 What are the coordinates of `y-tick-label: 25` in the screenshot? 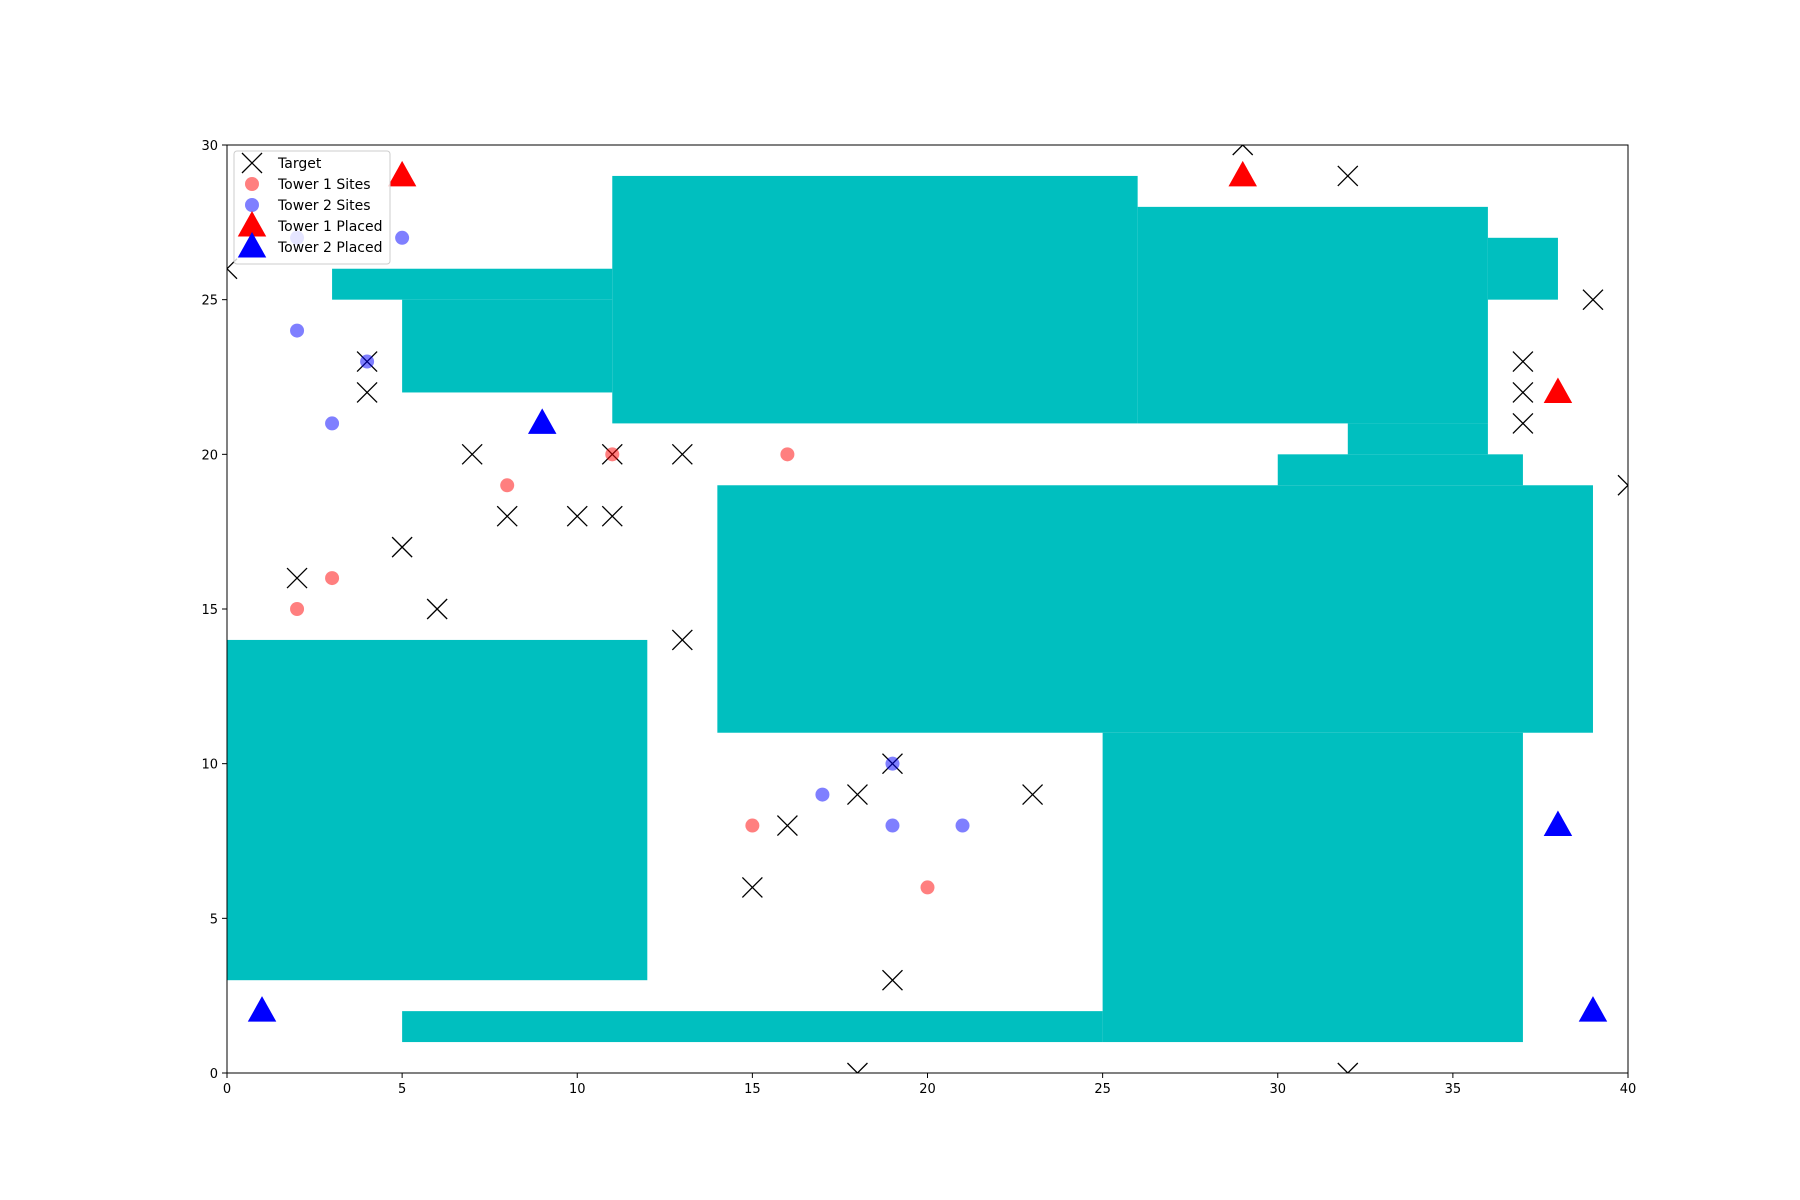 It's located at (209, 301).